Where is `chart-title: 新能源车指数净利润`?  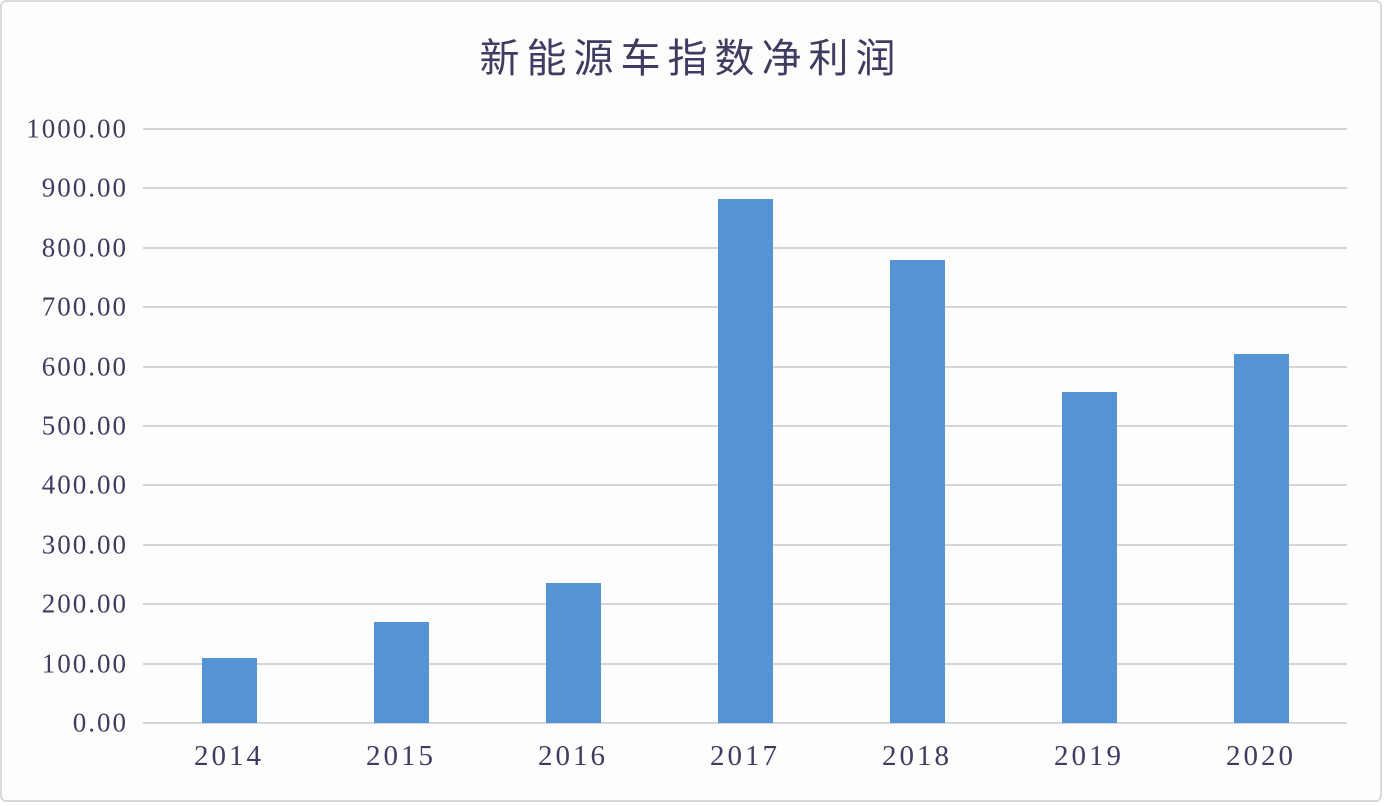 chart-title: 新能源车指数净利润 is located at coordinates (691, 58).